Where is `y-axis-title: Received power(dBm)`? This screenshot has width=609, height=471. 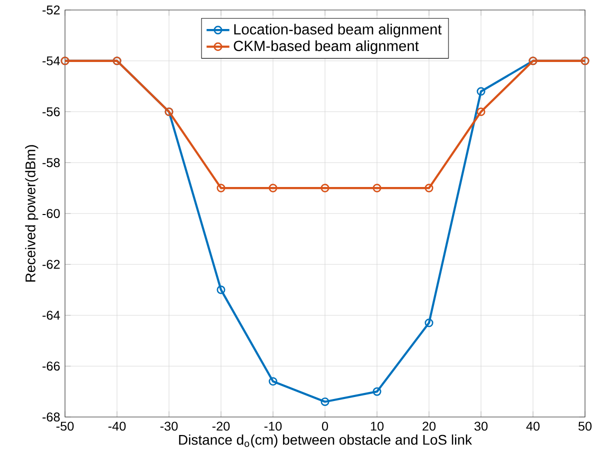
y-axis-title: Received power(dBm) is located at coordinates (31, 213).